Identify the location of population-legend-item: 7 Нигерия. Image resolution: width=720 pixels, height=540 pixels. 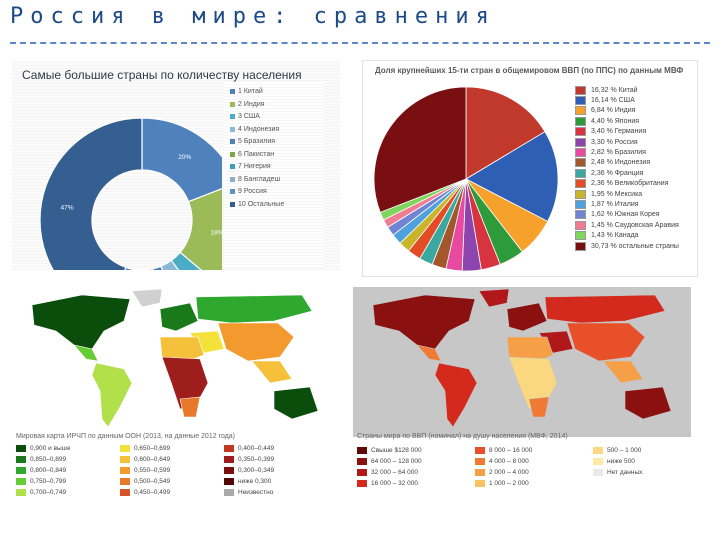
(250, 166).